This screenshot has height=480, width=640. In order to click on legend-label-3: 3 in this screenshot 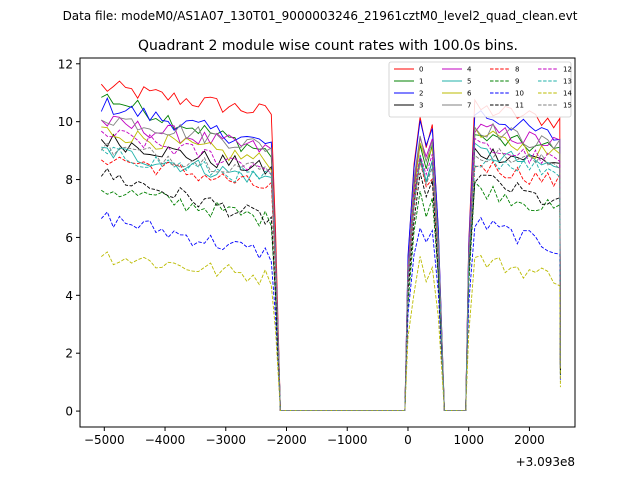, I will do `click(421, 106)`.